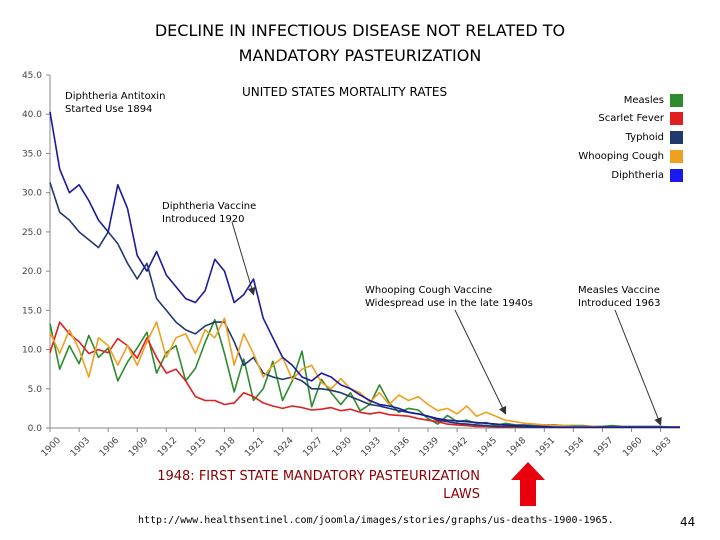 This screenshot has height=540, width=720. What do you see at coordinates (32, 311) in the screenshot?
I see `y-tick-label: 15.0` at bounding box center [32, 311].